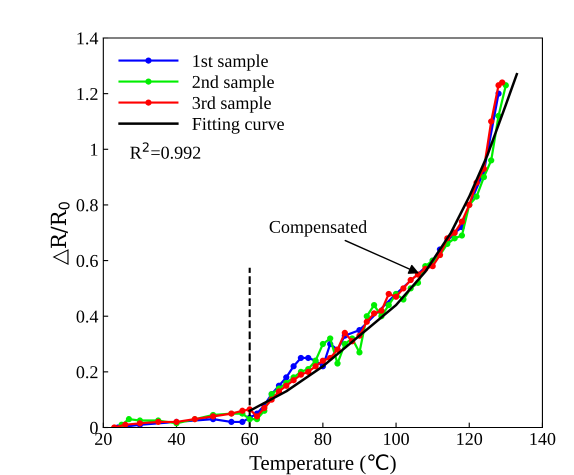 This screenshot has height=475, width=574. Describe the element at coordinates (87, 316) in the screenshot. I see `y-tick-label: 0.4` at that location.